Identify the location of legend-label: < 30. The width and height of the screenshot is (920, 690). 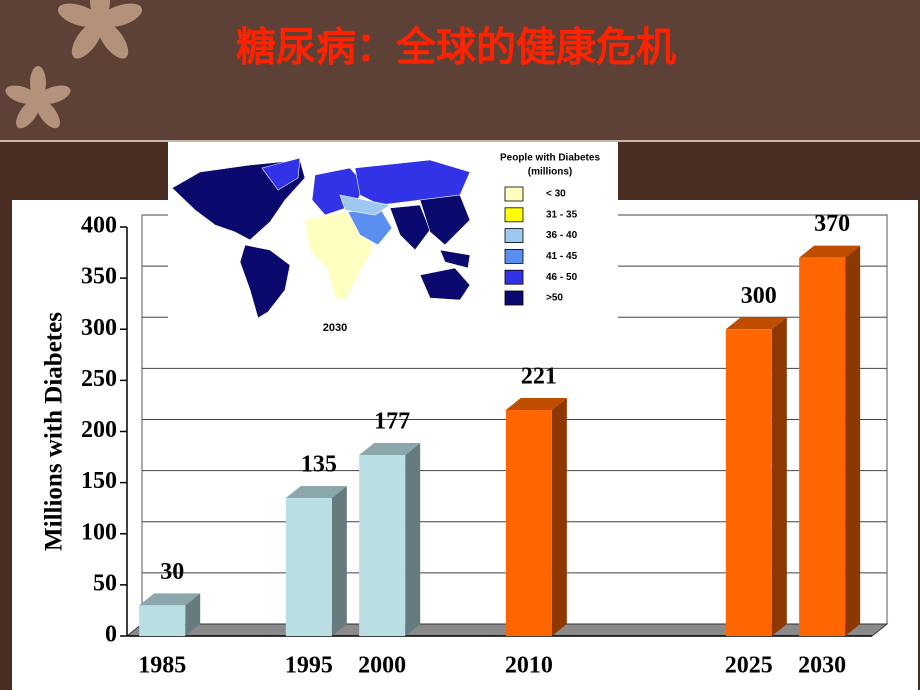
(556, 194).